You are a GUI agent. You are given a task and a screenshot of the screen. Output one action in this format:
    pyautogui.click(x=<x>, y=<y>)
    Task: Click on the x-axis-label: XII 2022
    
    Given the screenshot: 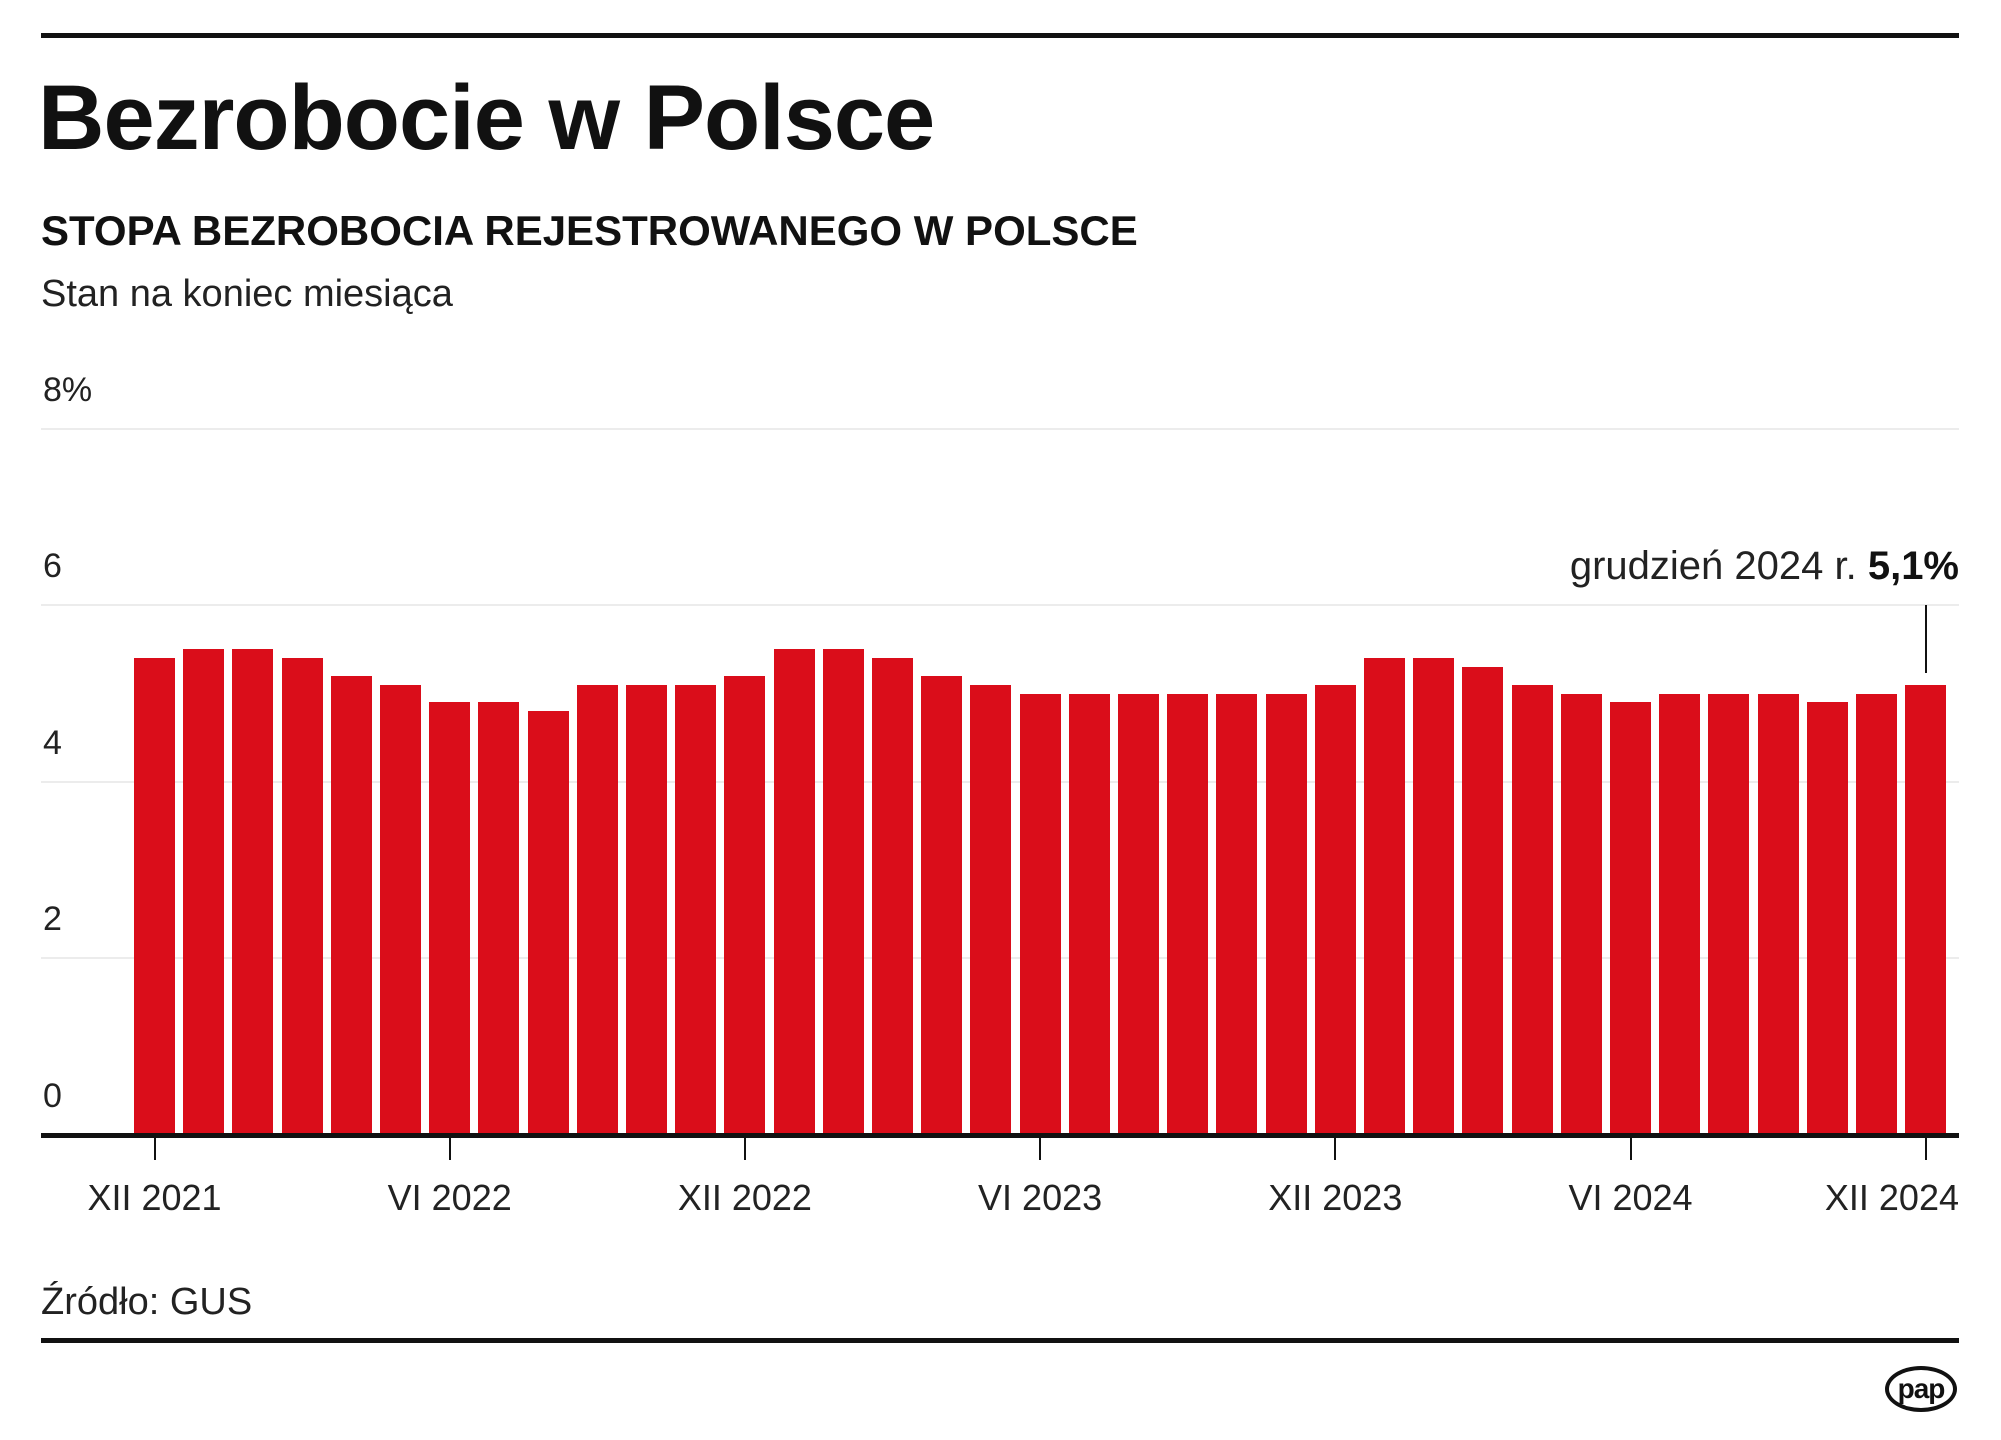 What is the action you would take?
    pyautogui.click(x=744, y=1197)
    